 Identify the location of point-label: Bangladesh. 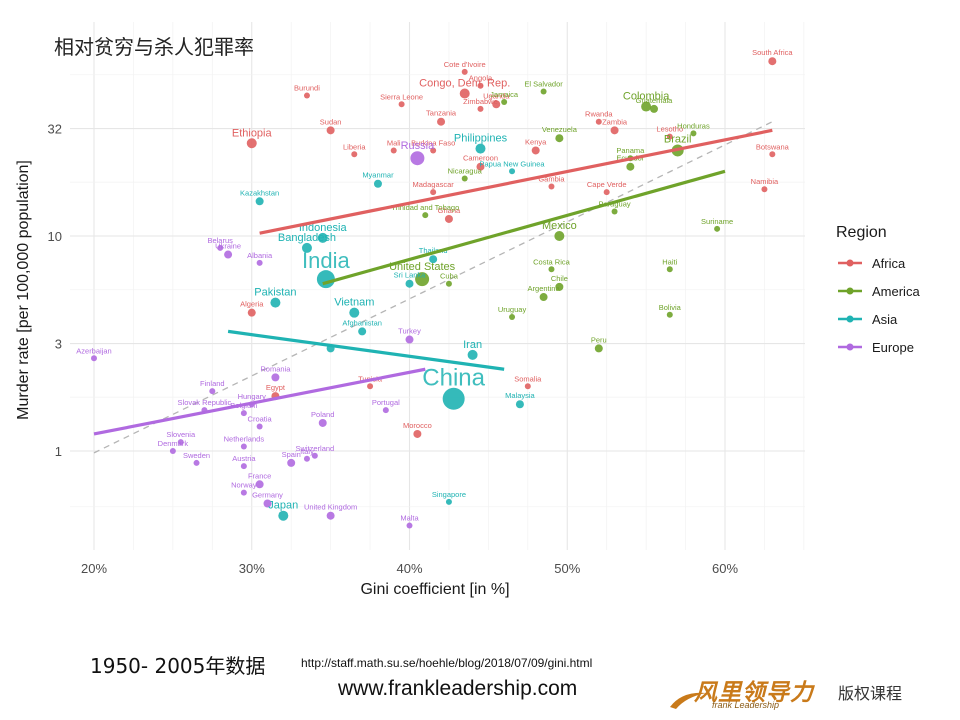
(307, 238).